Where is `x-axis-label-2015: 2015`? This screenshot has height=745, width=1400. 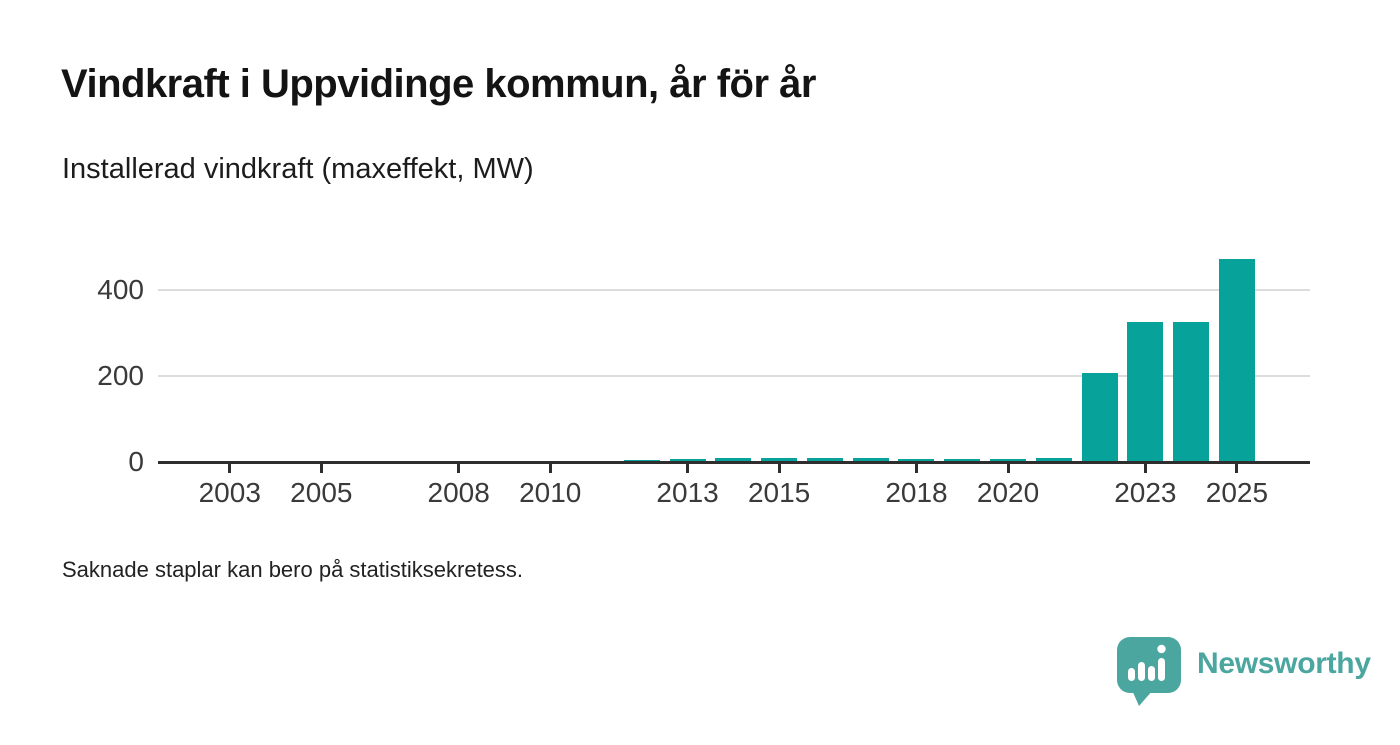 x-axis-label-2015: 2015 is located at coordinates (779, 492).